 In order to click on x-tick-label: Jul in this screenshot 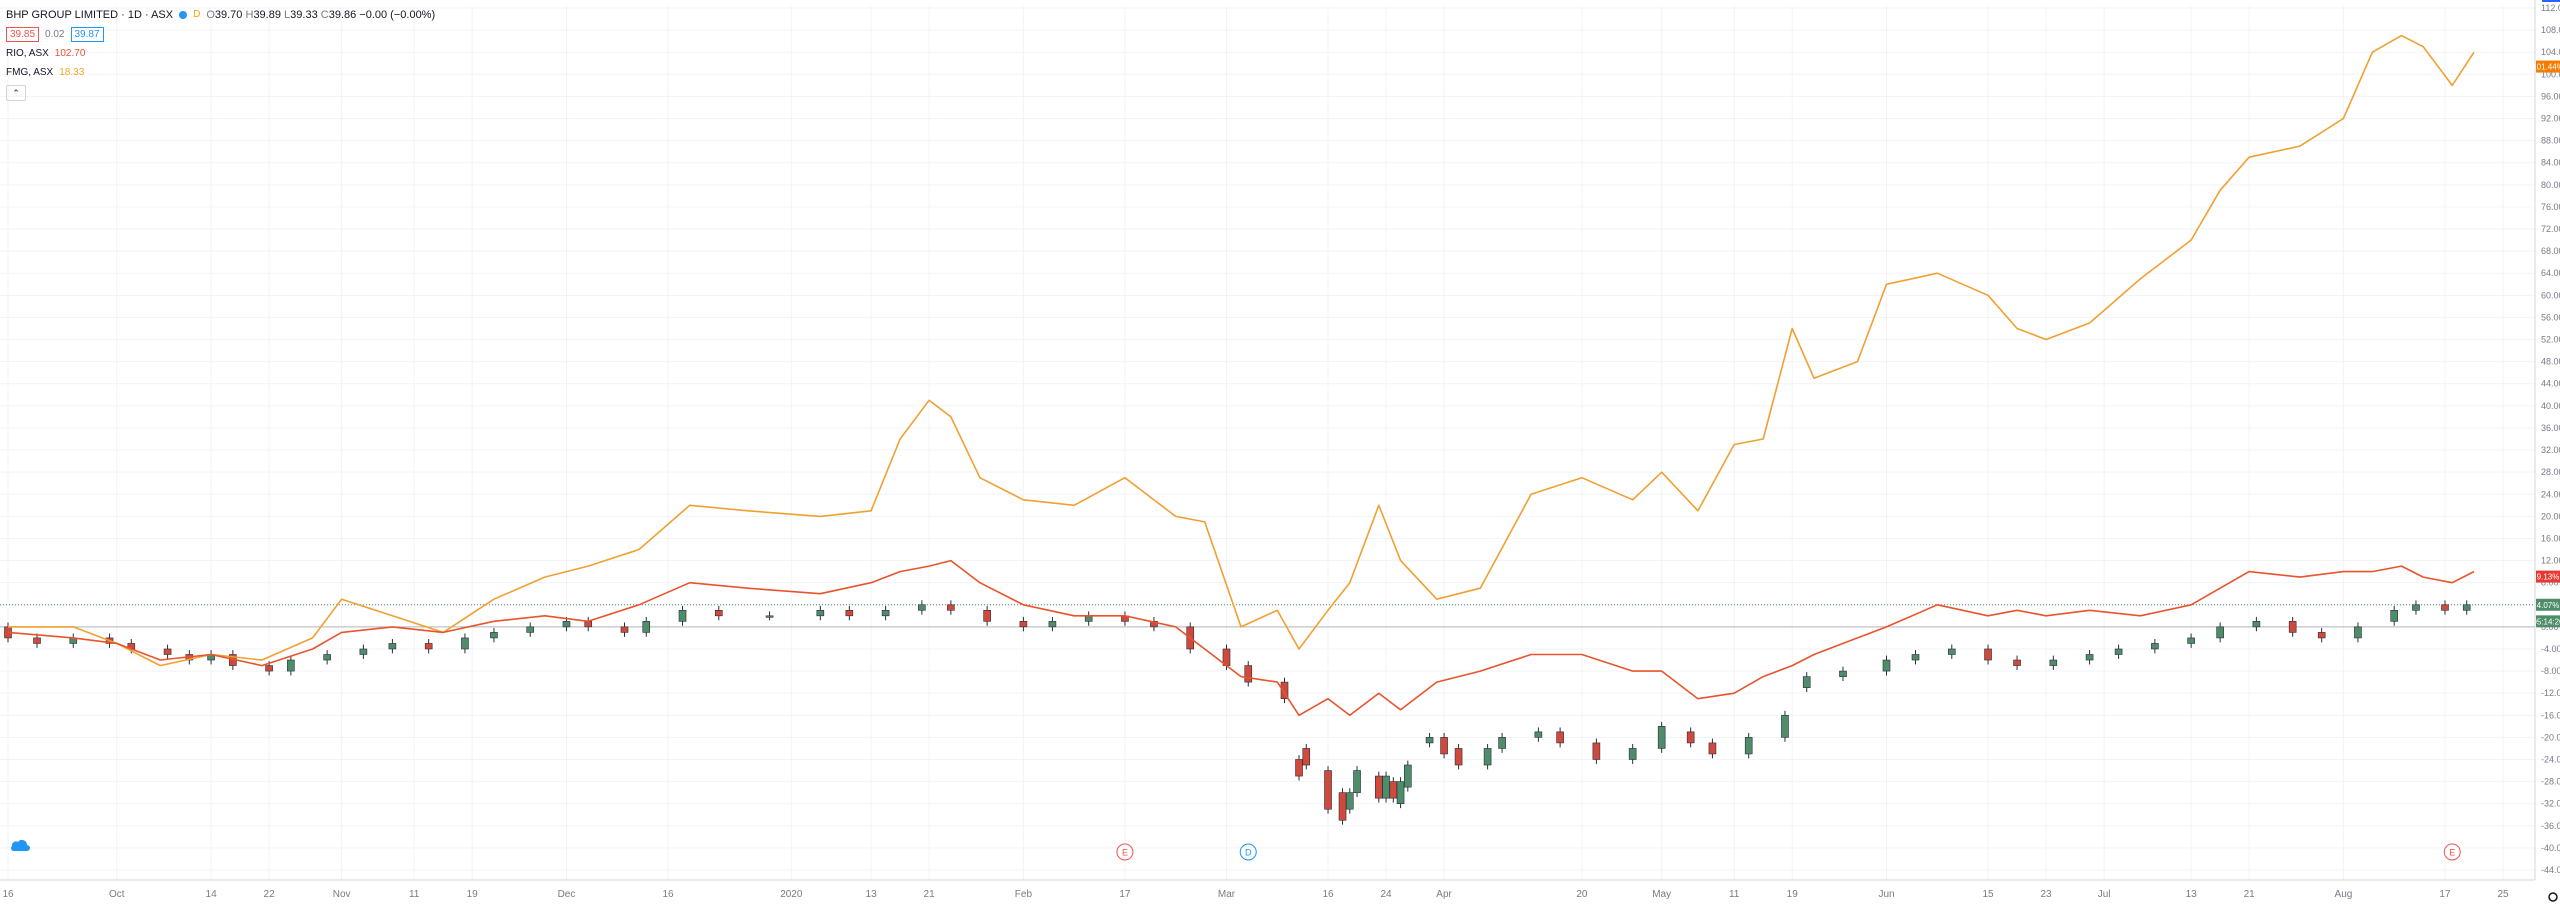, I will do `click(2104, 894)`.